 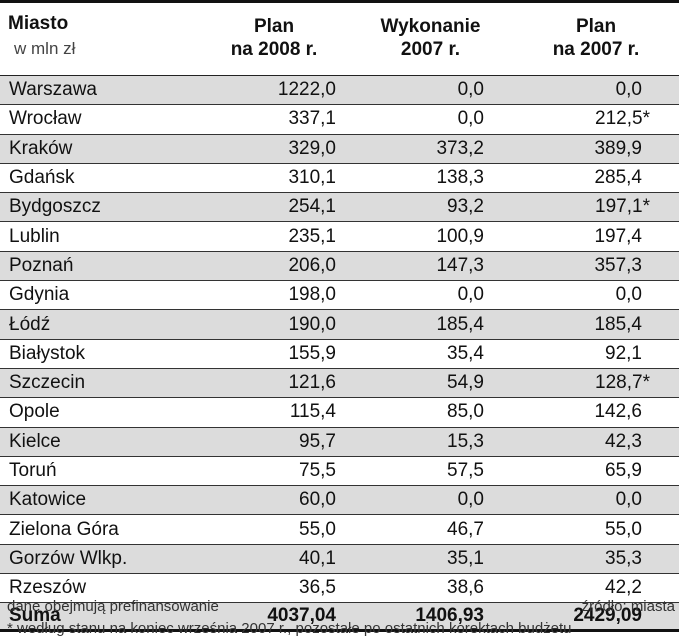 I want to click on total-row: Suma 4037,04 1406,93 2429,09, so click(x=339, y=617).